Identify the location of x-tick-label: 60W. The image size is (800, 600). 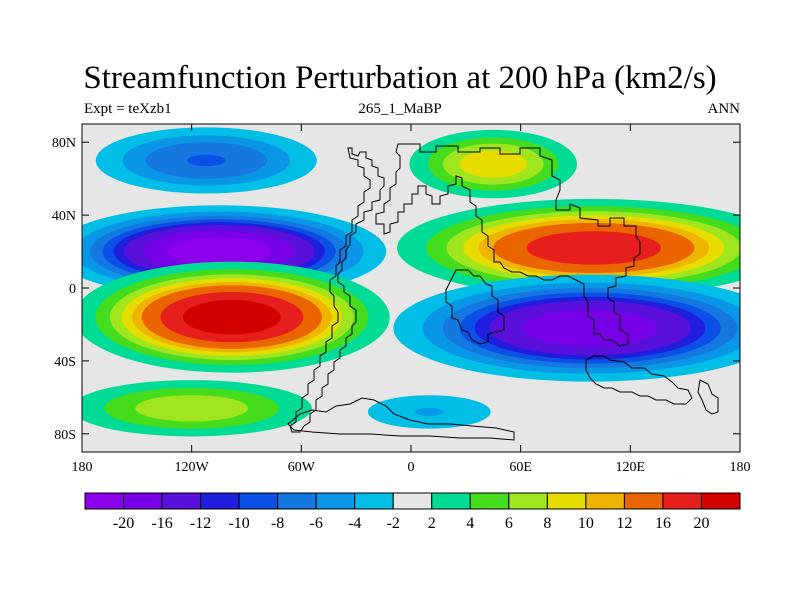
(302, 467).